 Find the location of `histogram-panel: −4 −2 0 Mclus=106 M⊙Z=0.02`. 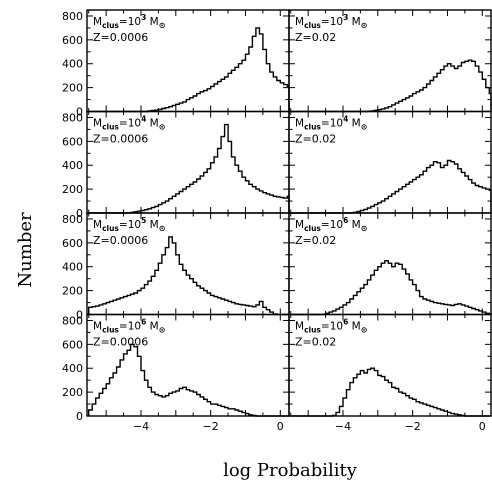

histogram-panel: −4 −2 0 Mclus=106 M⊙Z=0.02 is located at coordinates (390, 373).